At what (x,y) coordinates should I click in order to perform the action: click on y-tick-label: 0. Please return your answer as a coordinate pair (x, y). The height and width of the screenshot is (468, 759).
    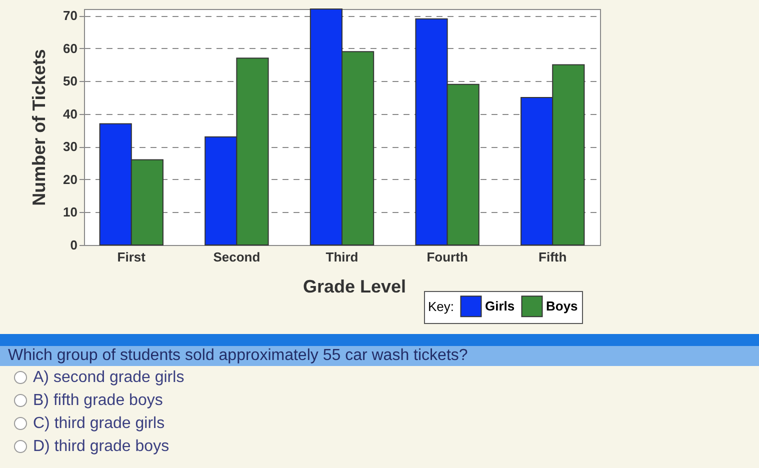
    Looking at the image, I should click on (74, 245).